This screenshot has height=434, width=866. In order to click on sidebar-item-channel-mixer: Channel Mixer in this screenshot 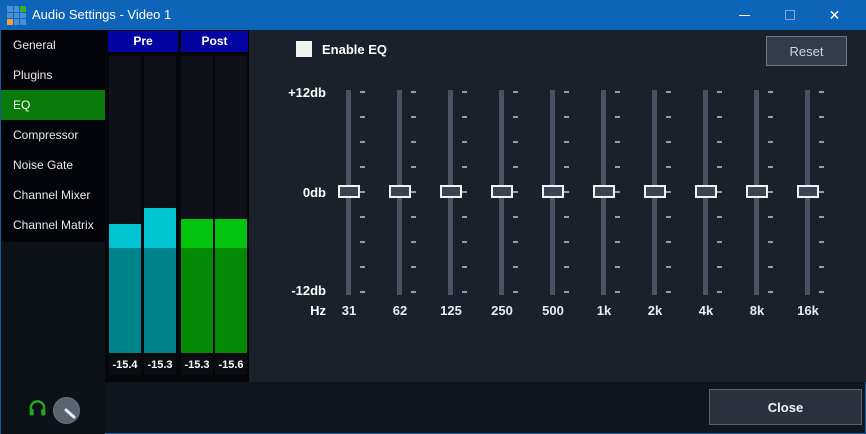, I will do `click(52, 195)`.